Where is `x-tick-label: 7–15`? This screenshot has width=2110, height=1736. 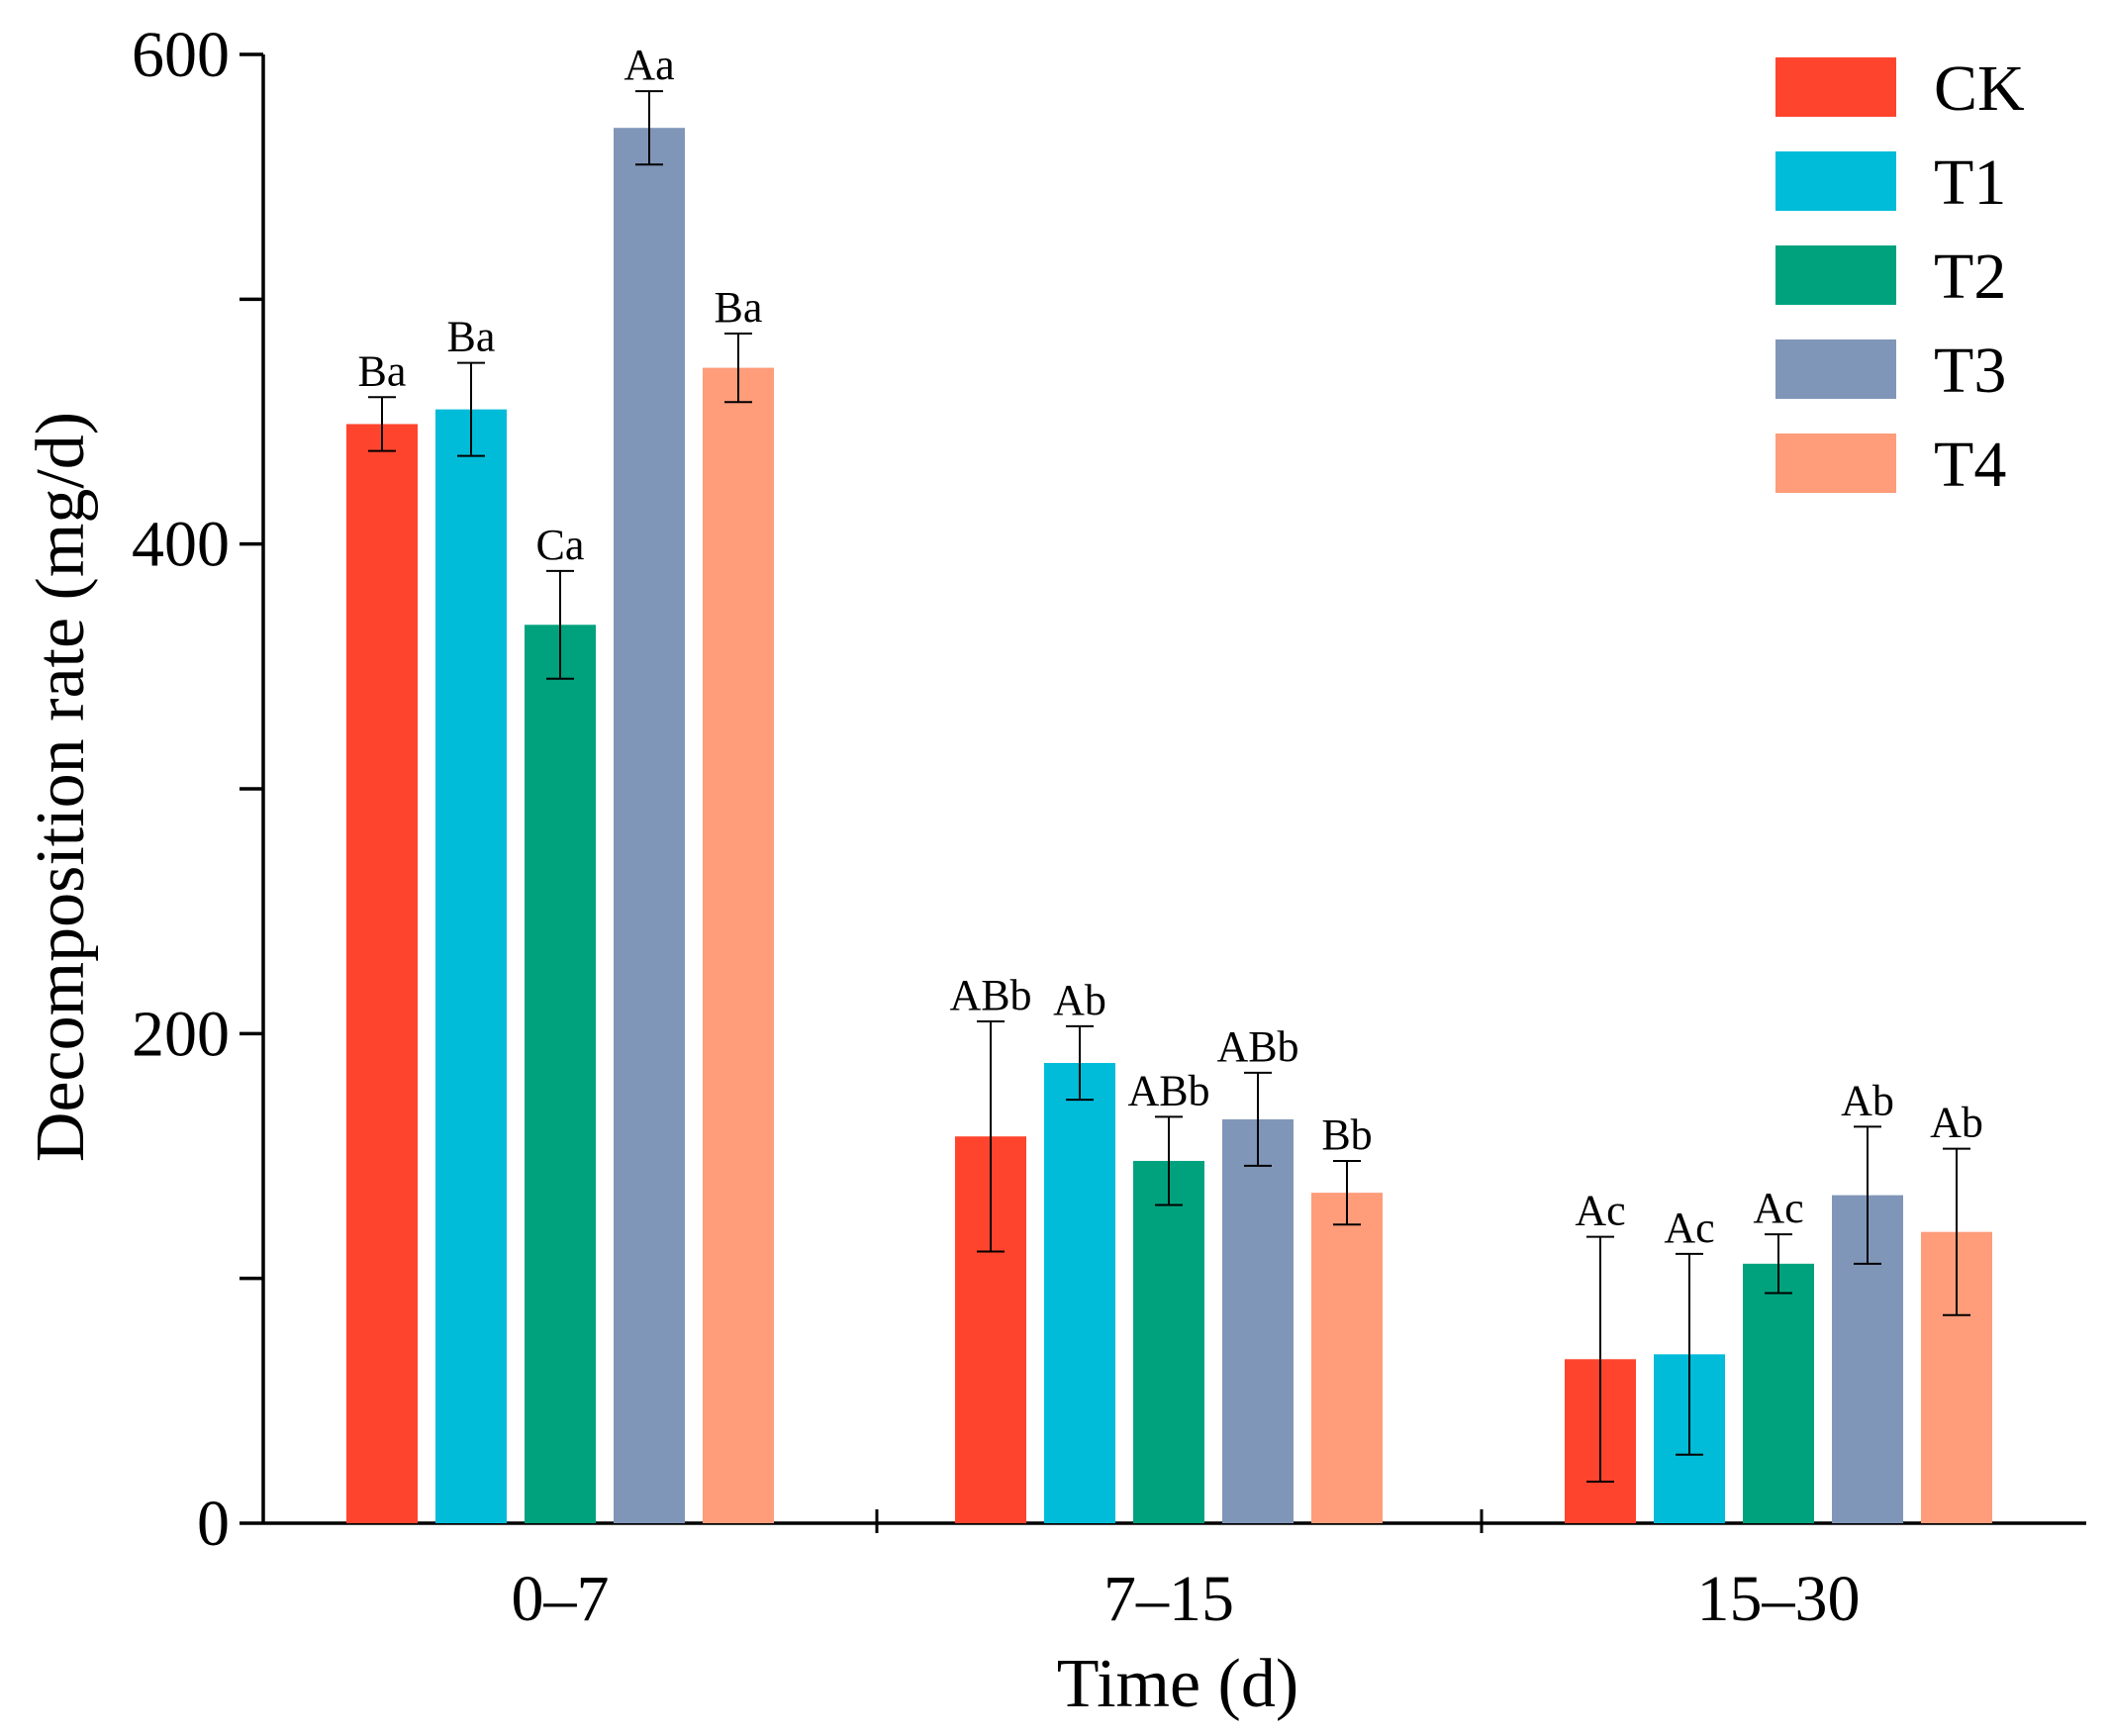 x-tick-label: 7–15 is located at coordinates (1169, 1599).